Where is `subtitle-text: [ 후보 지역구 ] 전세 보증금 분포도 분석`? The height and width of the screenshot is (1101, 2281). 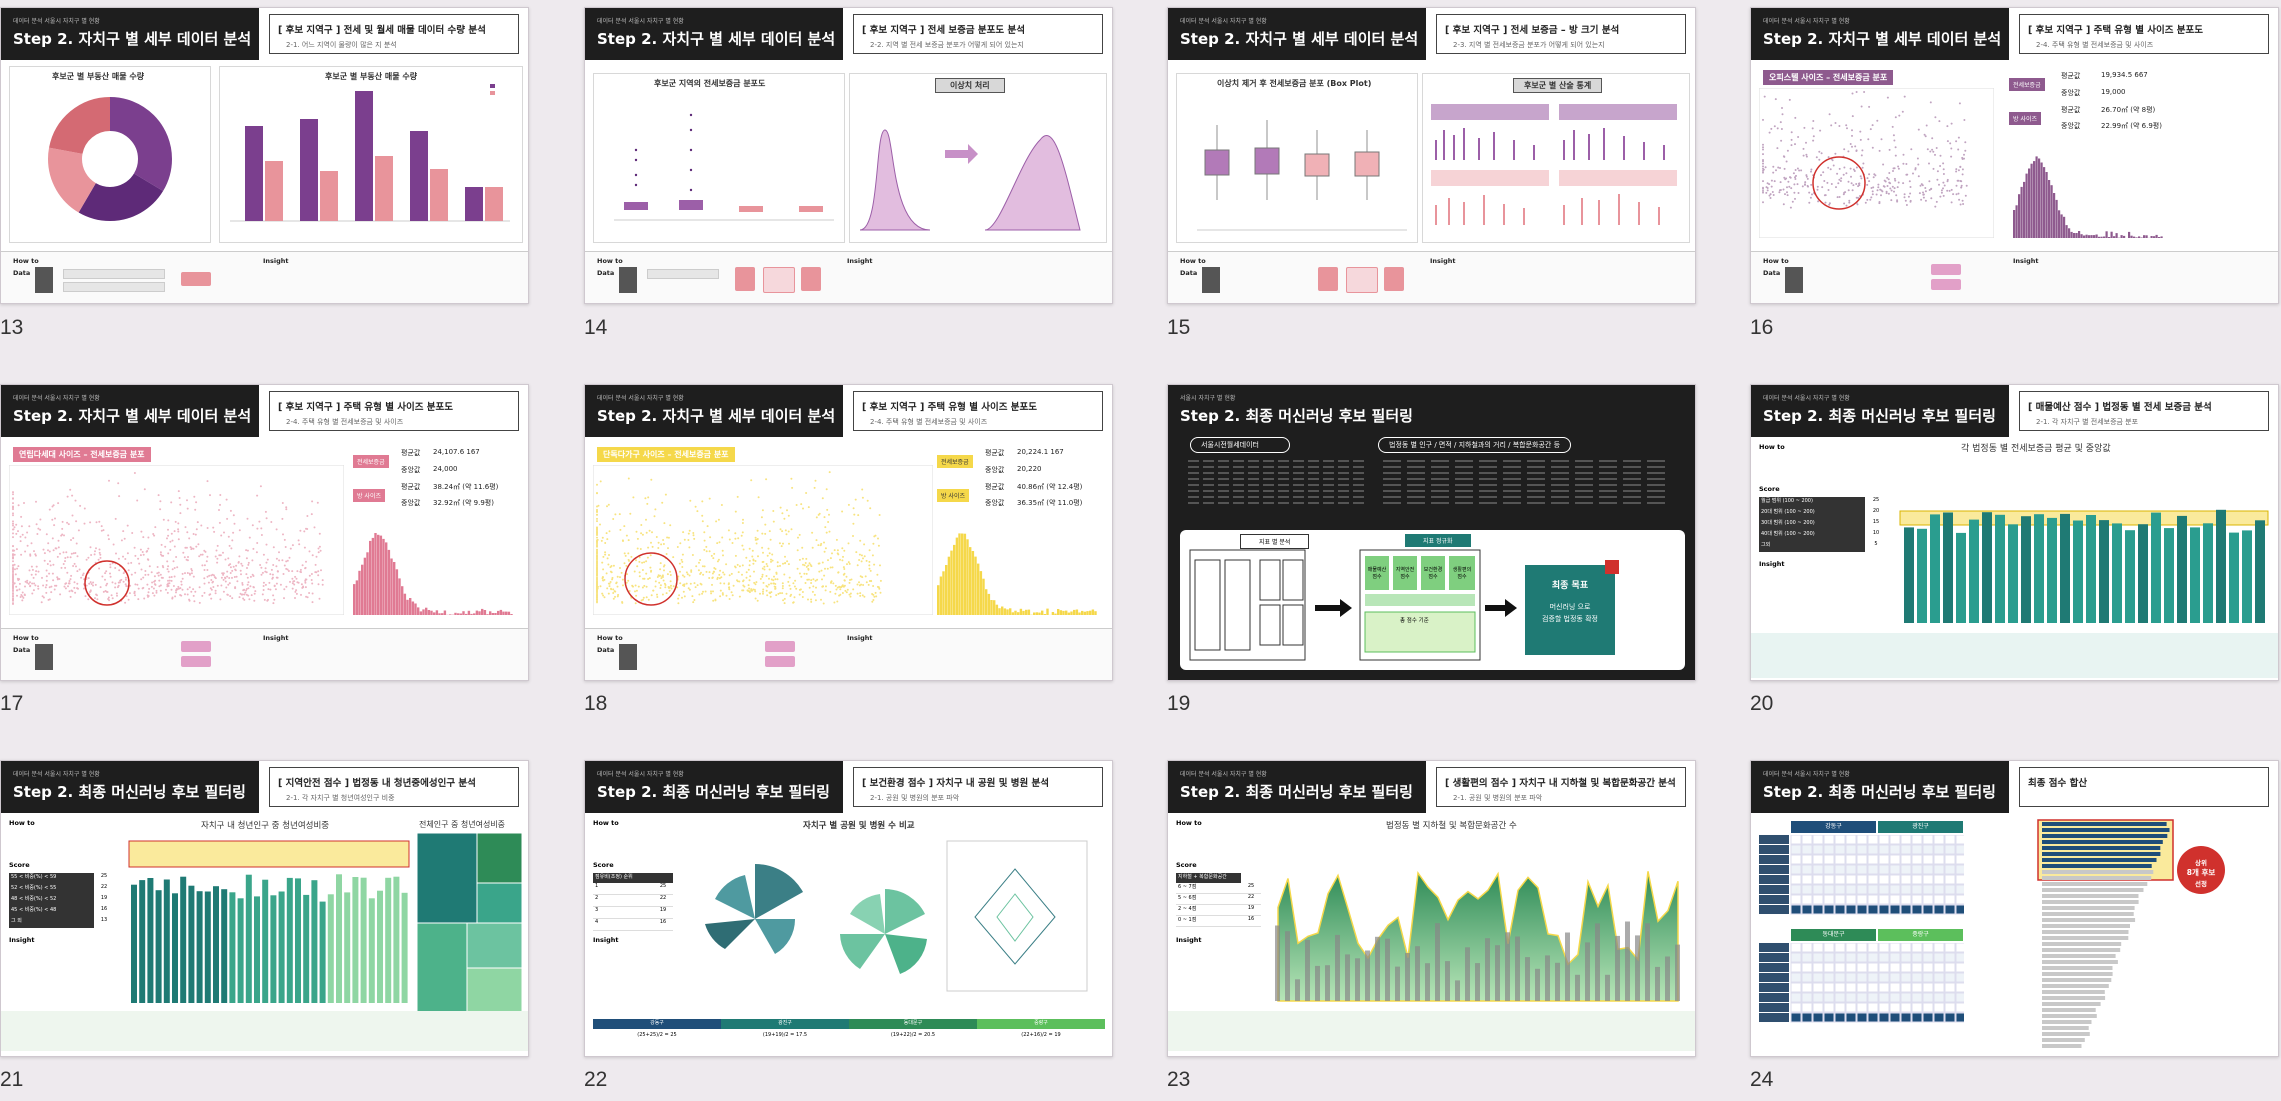 subtitle-text: [ 후보 지역구 ] 전세 보증금 분포도 분석 is located at coordinates (943, 30).